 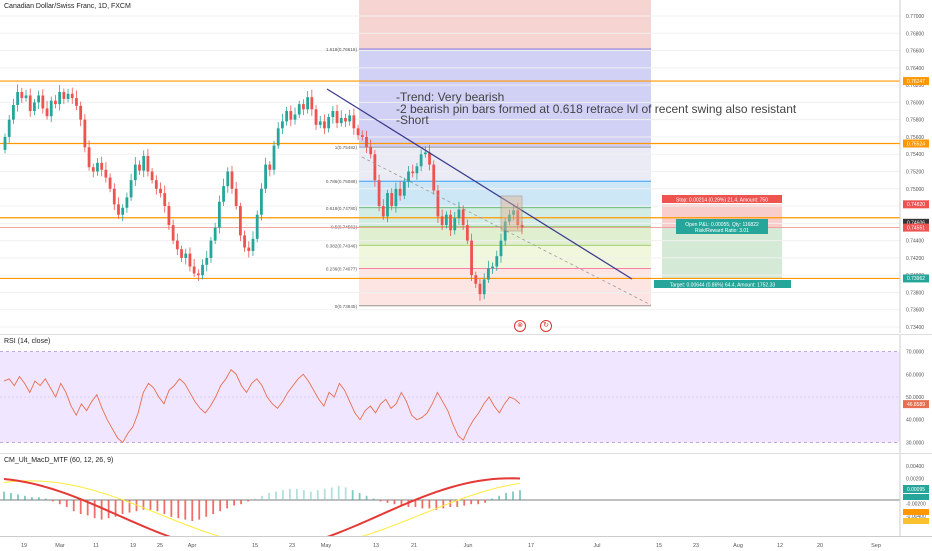 What do you see at coordinates (916, 490) in the screenshot?
I see `macd-current-label: 0.00095` at bounding box center [916, 490].